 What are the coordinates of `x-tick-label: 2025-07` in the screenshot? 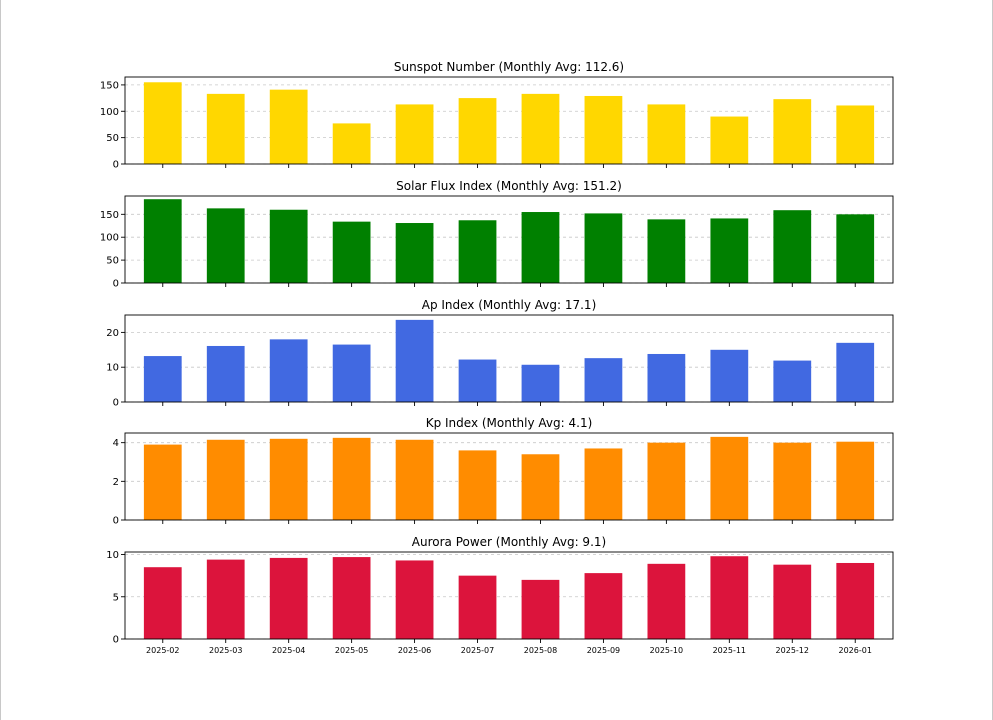 It's located at (477, 650).